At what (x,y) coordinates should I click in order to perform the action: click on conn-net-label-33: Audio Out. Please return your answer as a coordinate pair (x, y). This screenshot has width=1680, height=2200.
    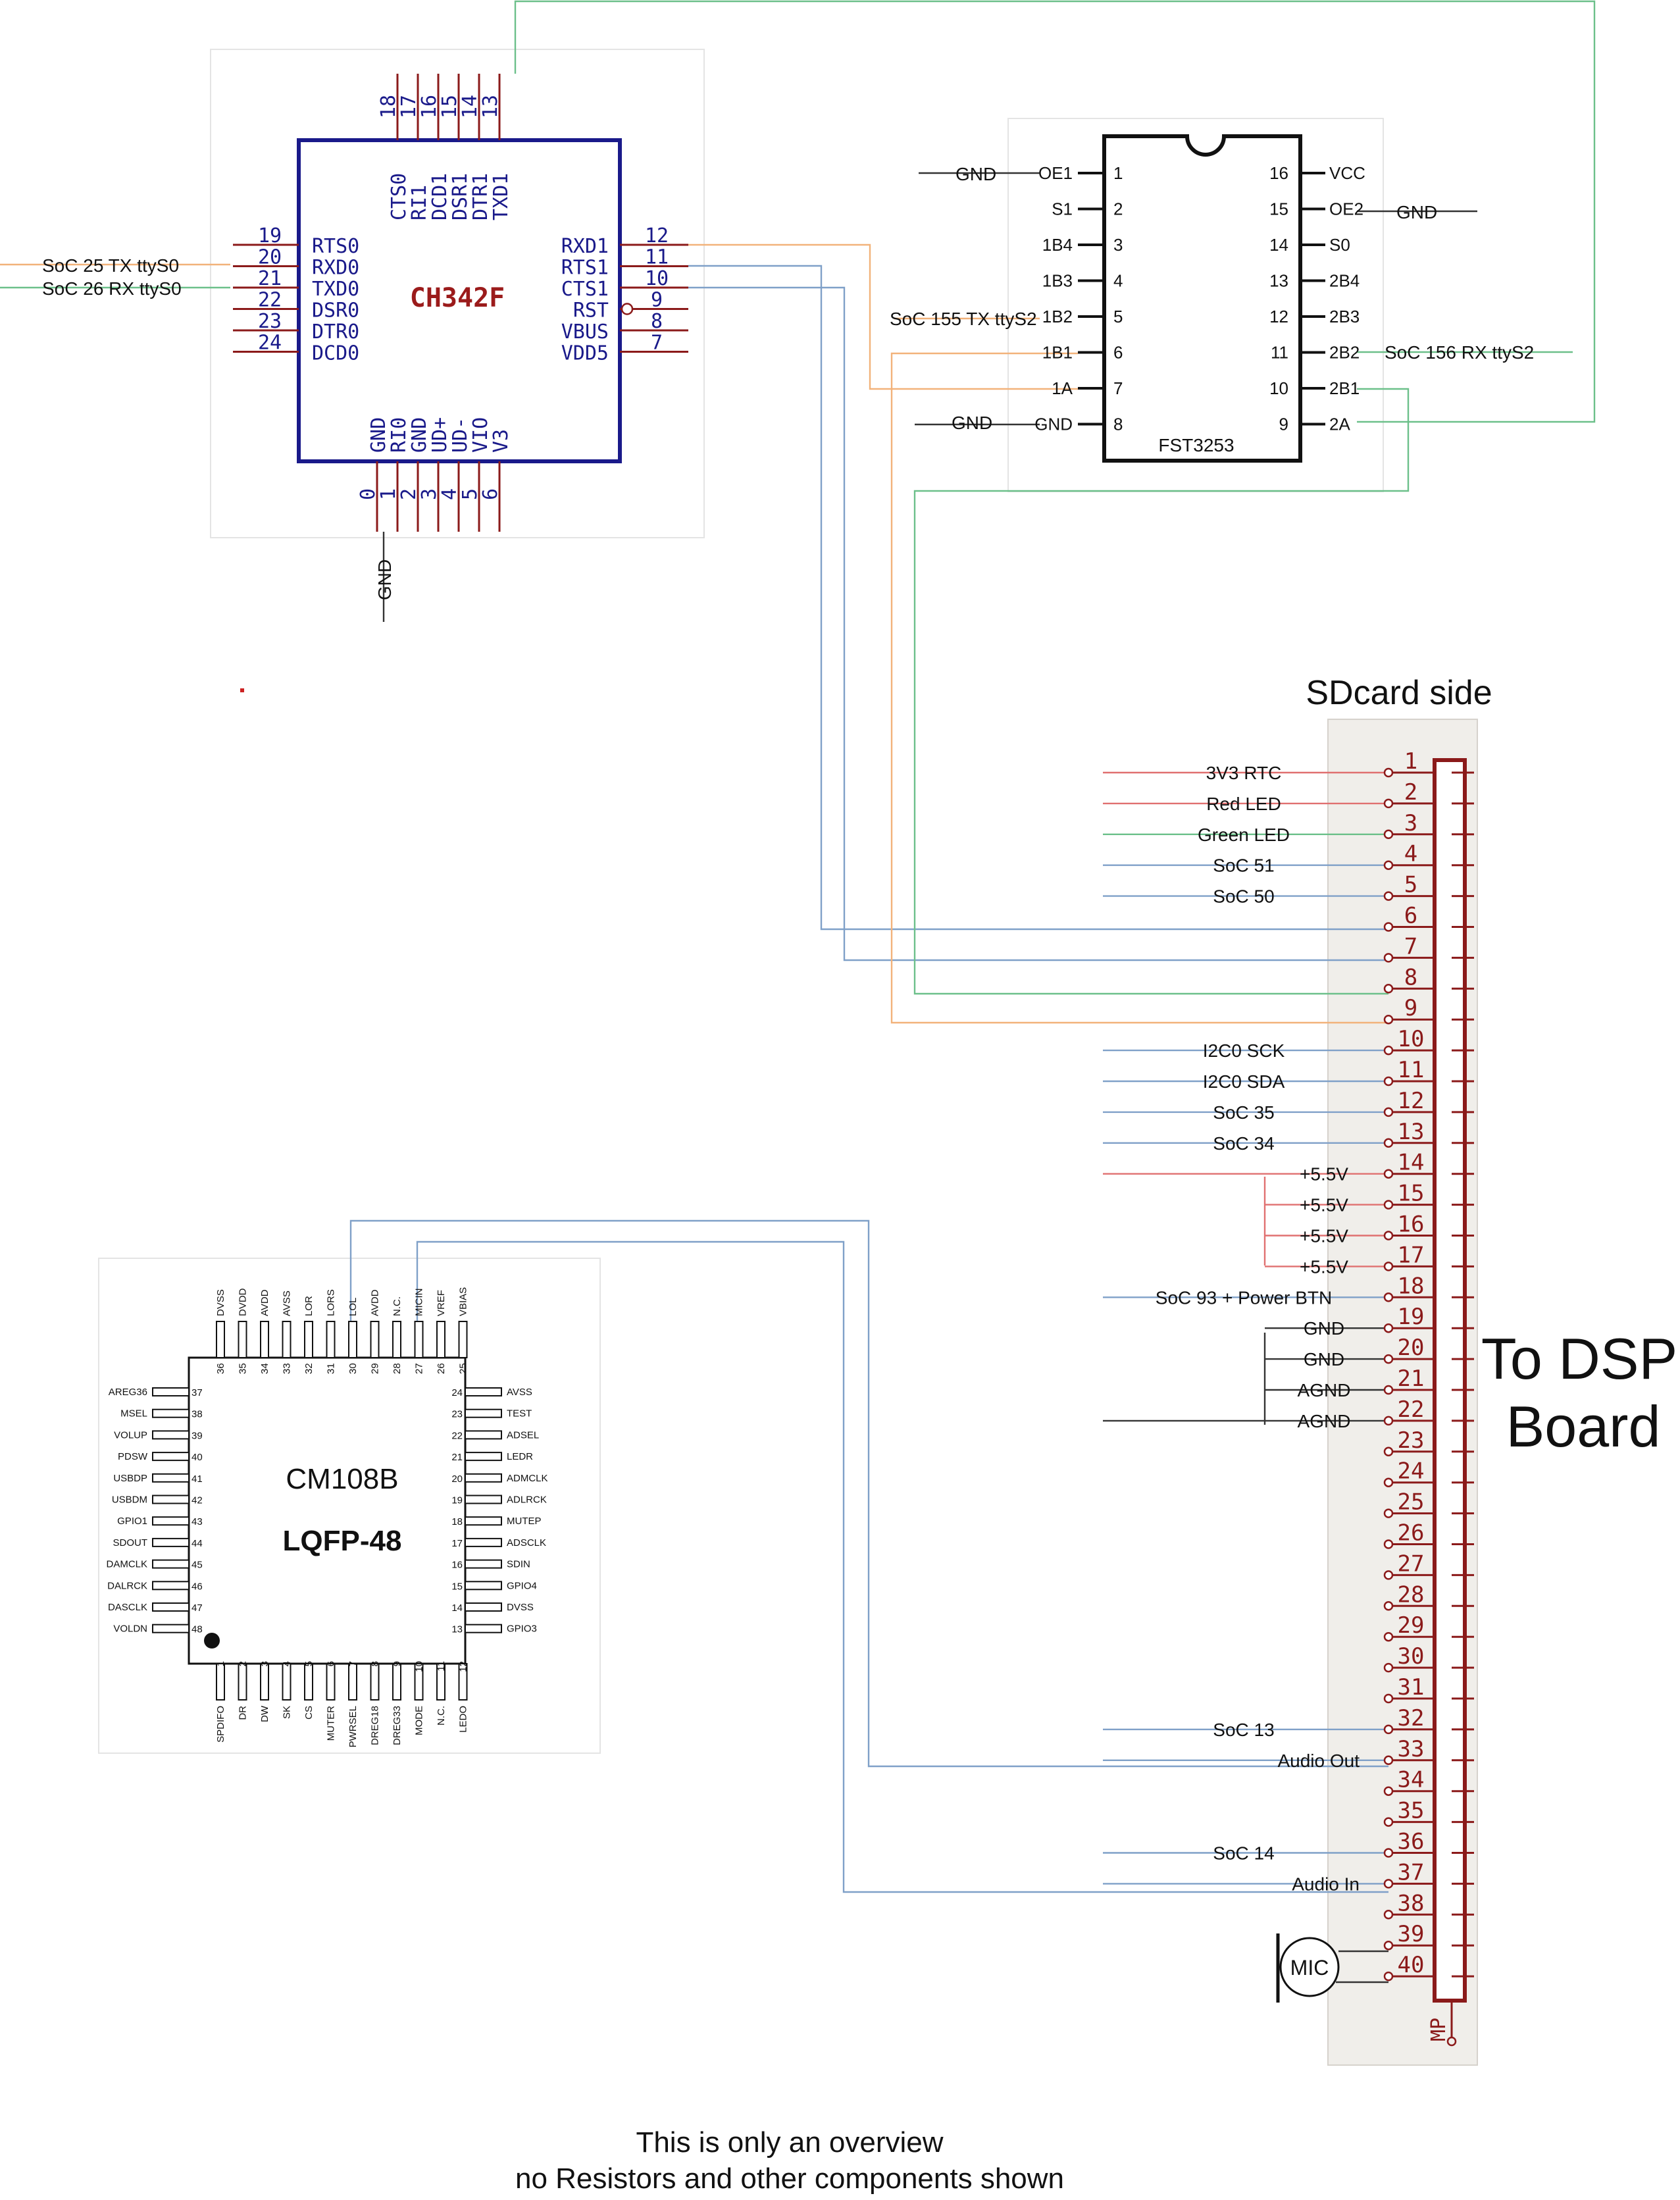
    Looking at the image, I should click on (1318, 1761).